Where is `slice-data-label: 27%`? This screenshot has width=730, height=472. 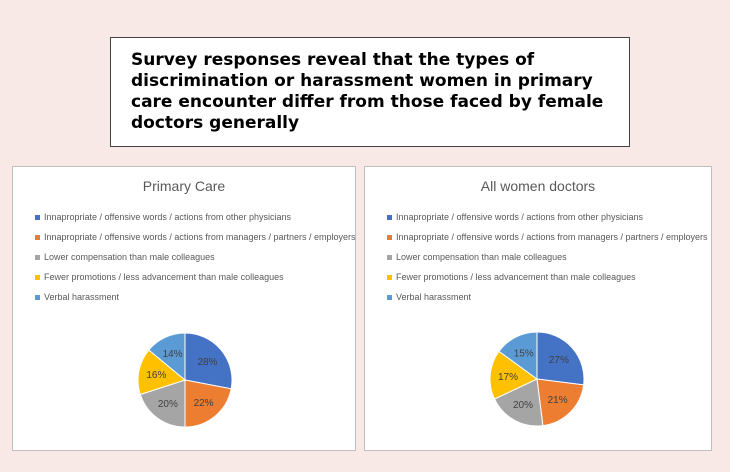
slice-data-label: 27% is located at coordinates (559, 360).